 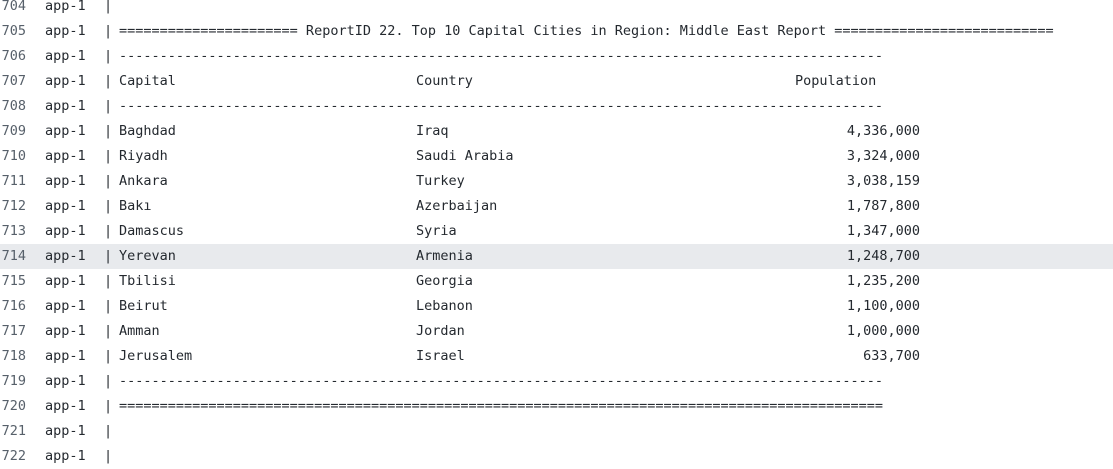 I want to click on line-number: 712, so click(x=13, y=206).